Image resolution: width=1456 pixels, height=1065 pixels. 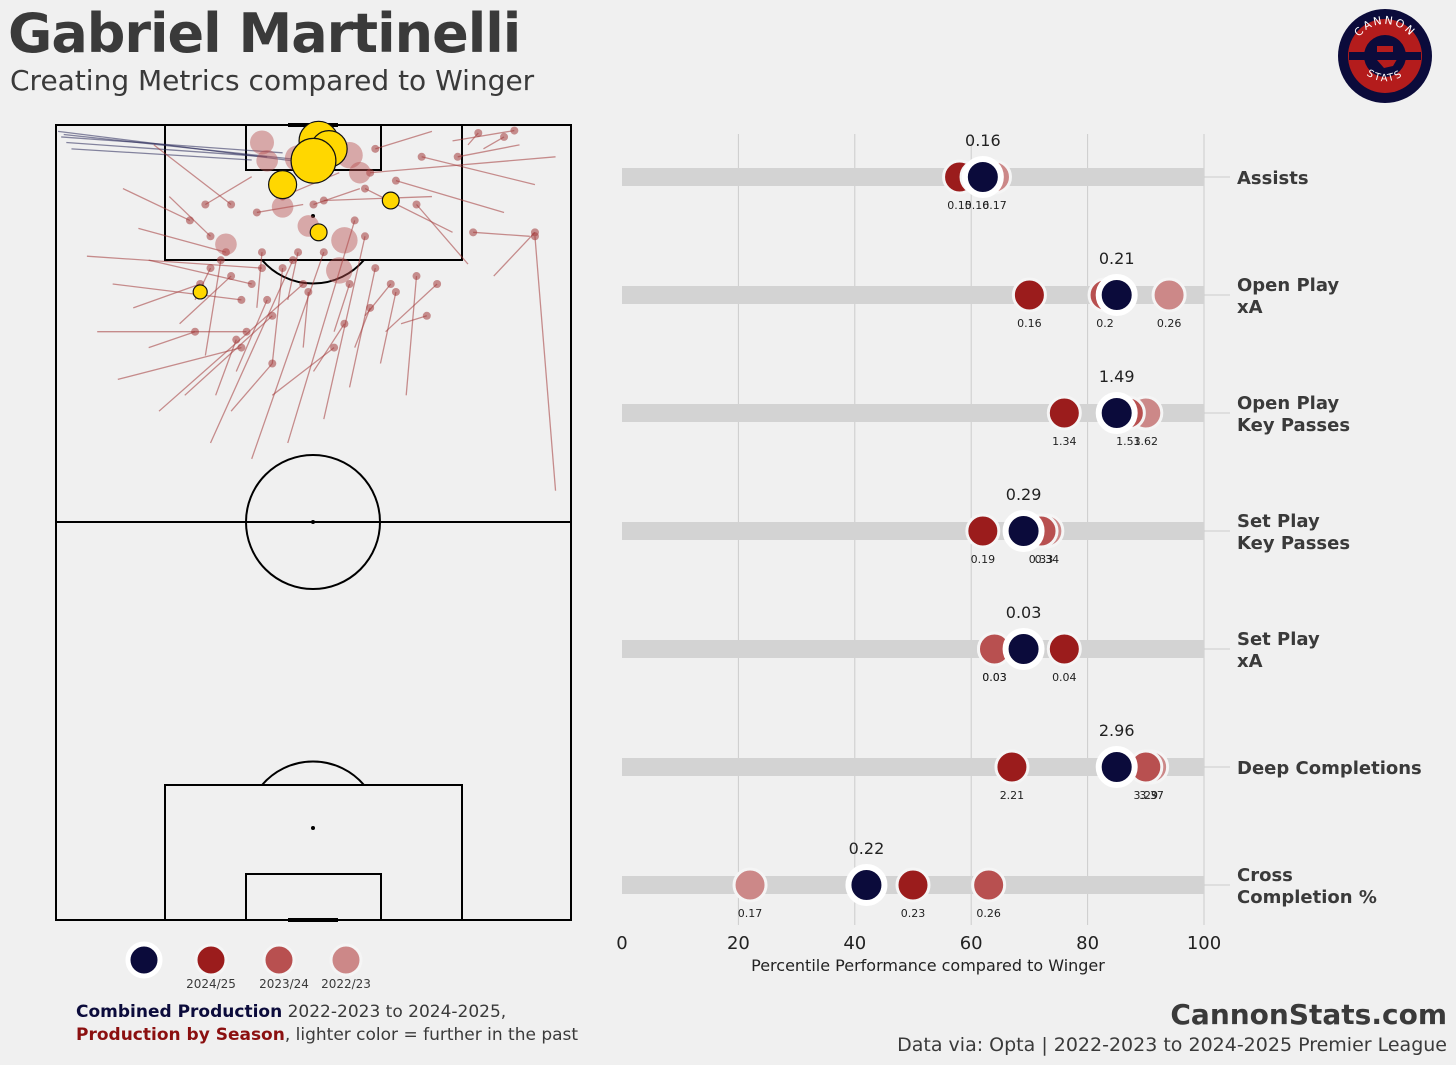 I want to click on metric-label: Open Play xA, so click(x=1288, y=296).